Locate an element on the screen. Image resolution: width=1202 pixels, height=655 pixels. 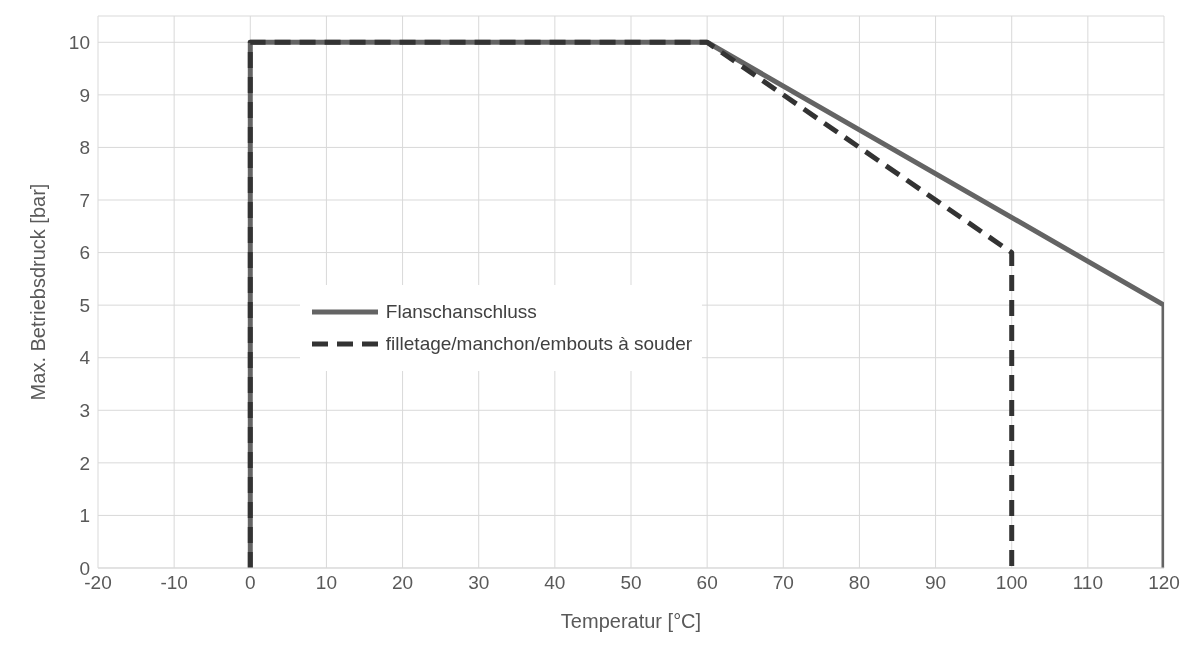
x-tick-label: -10 is located at coordinates (174, 583).